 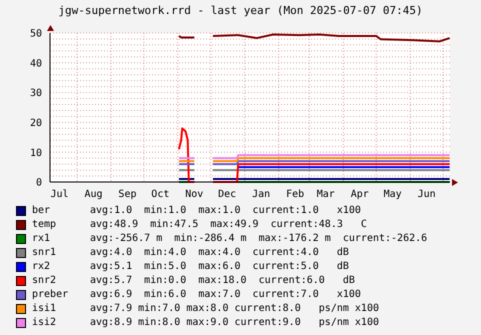 I want to click on y-tick-label: 20, so click(x=36, y=123).